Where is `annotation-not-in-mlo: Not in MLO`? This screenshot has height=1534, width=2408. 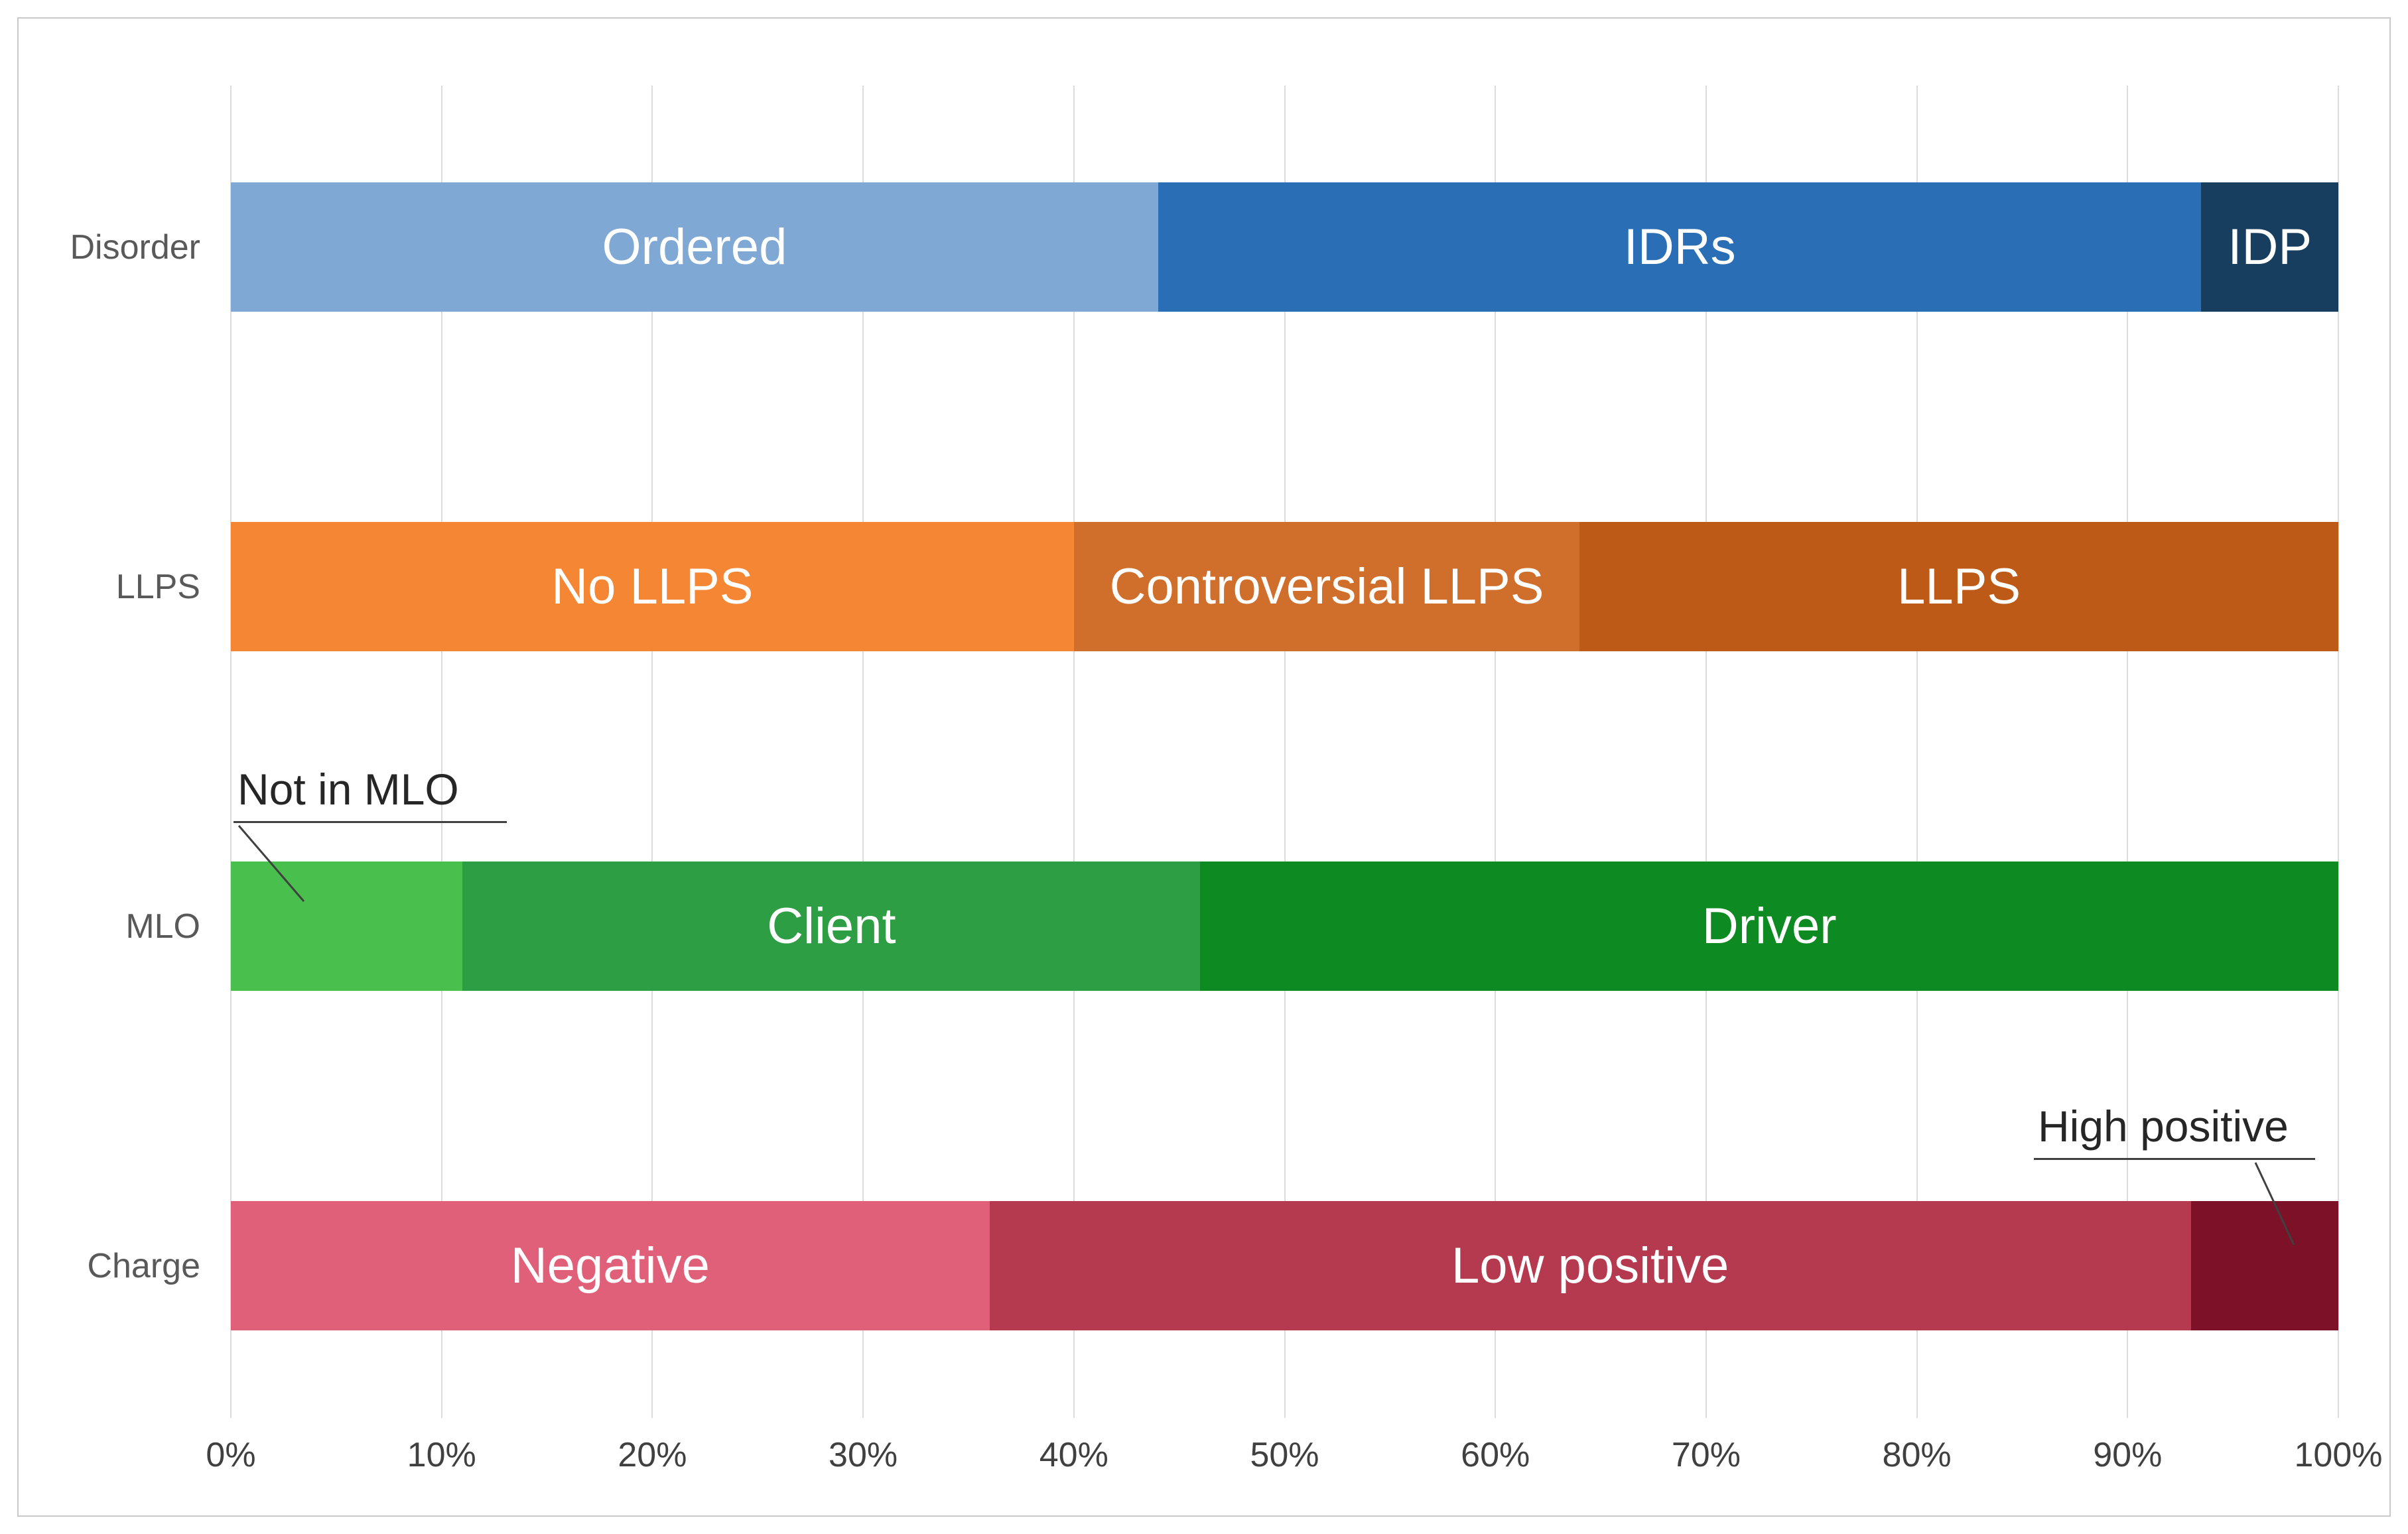 annotation-not-in-mlo: Not in MLO is located at coordinates (370, 793).